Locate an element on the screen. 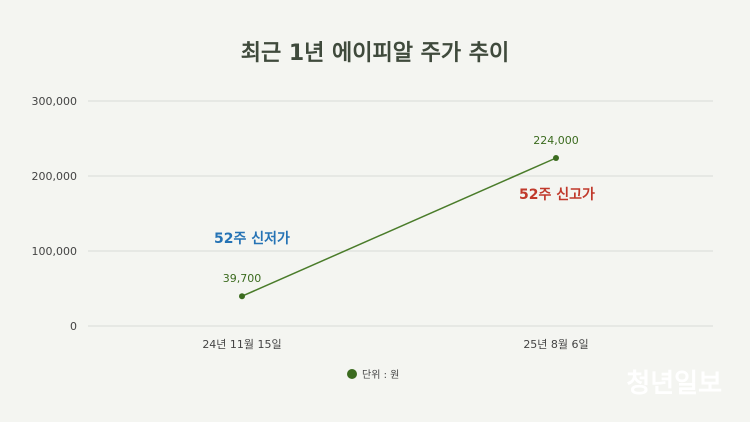 The width and height of the screenshot is (750, 422). y-axis-ticks: 0 100,000 200,000 300,000 is located at coordinates (55, 214).